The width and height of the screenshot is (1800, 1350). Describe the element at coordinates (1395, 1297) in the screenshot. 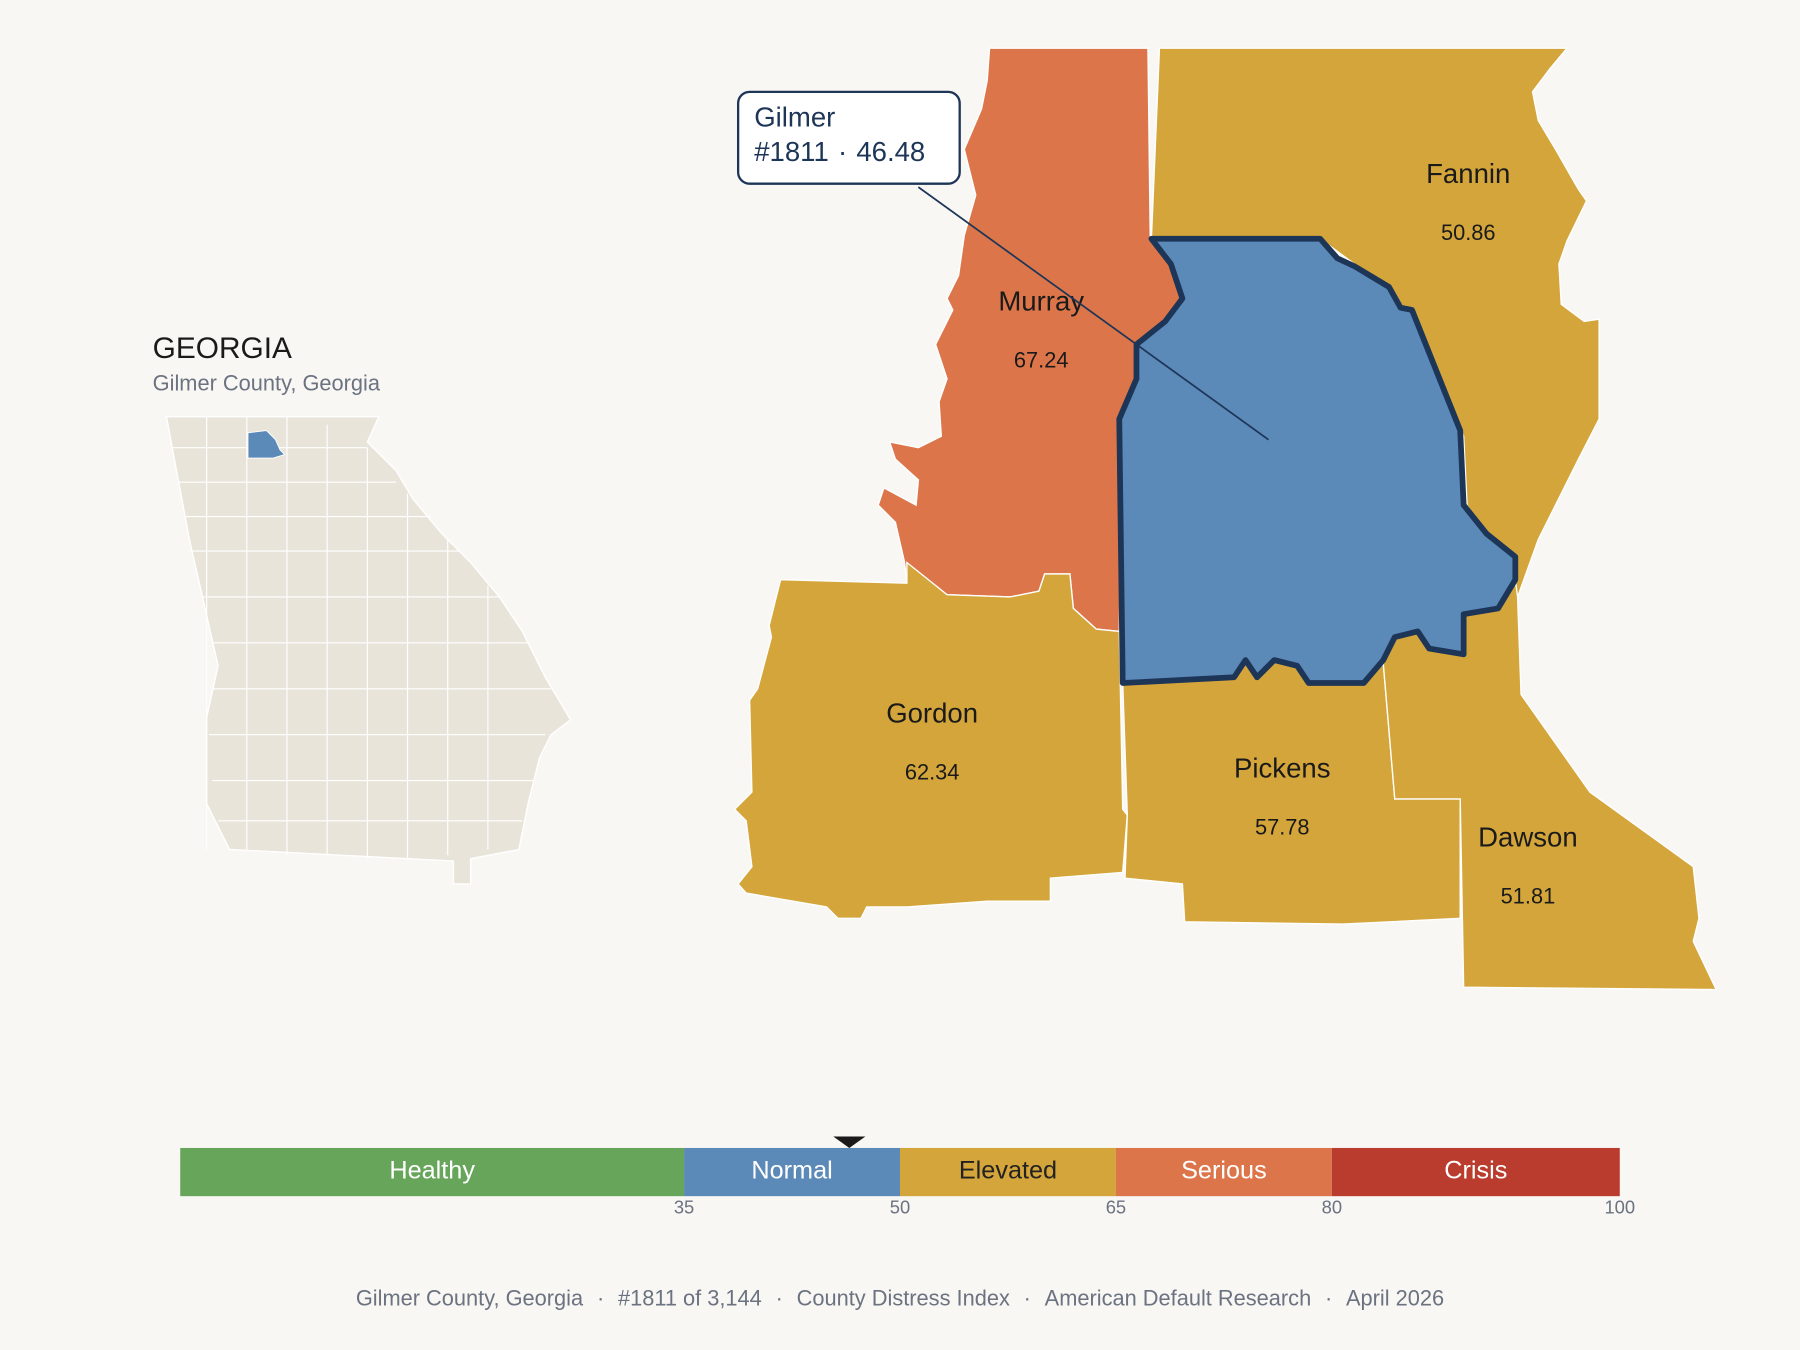

I see `footer-item: April 2026` at that location.